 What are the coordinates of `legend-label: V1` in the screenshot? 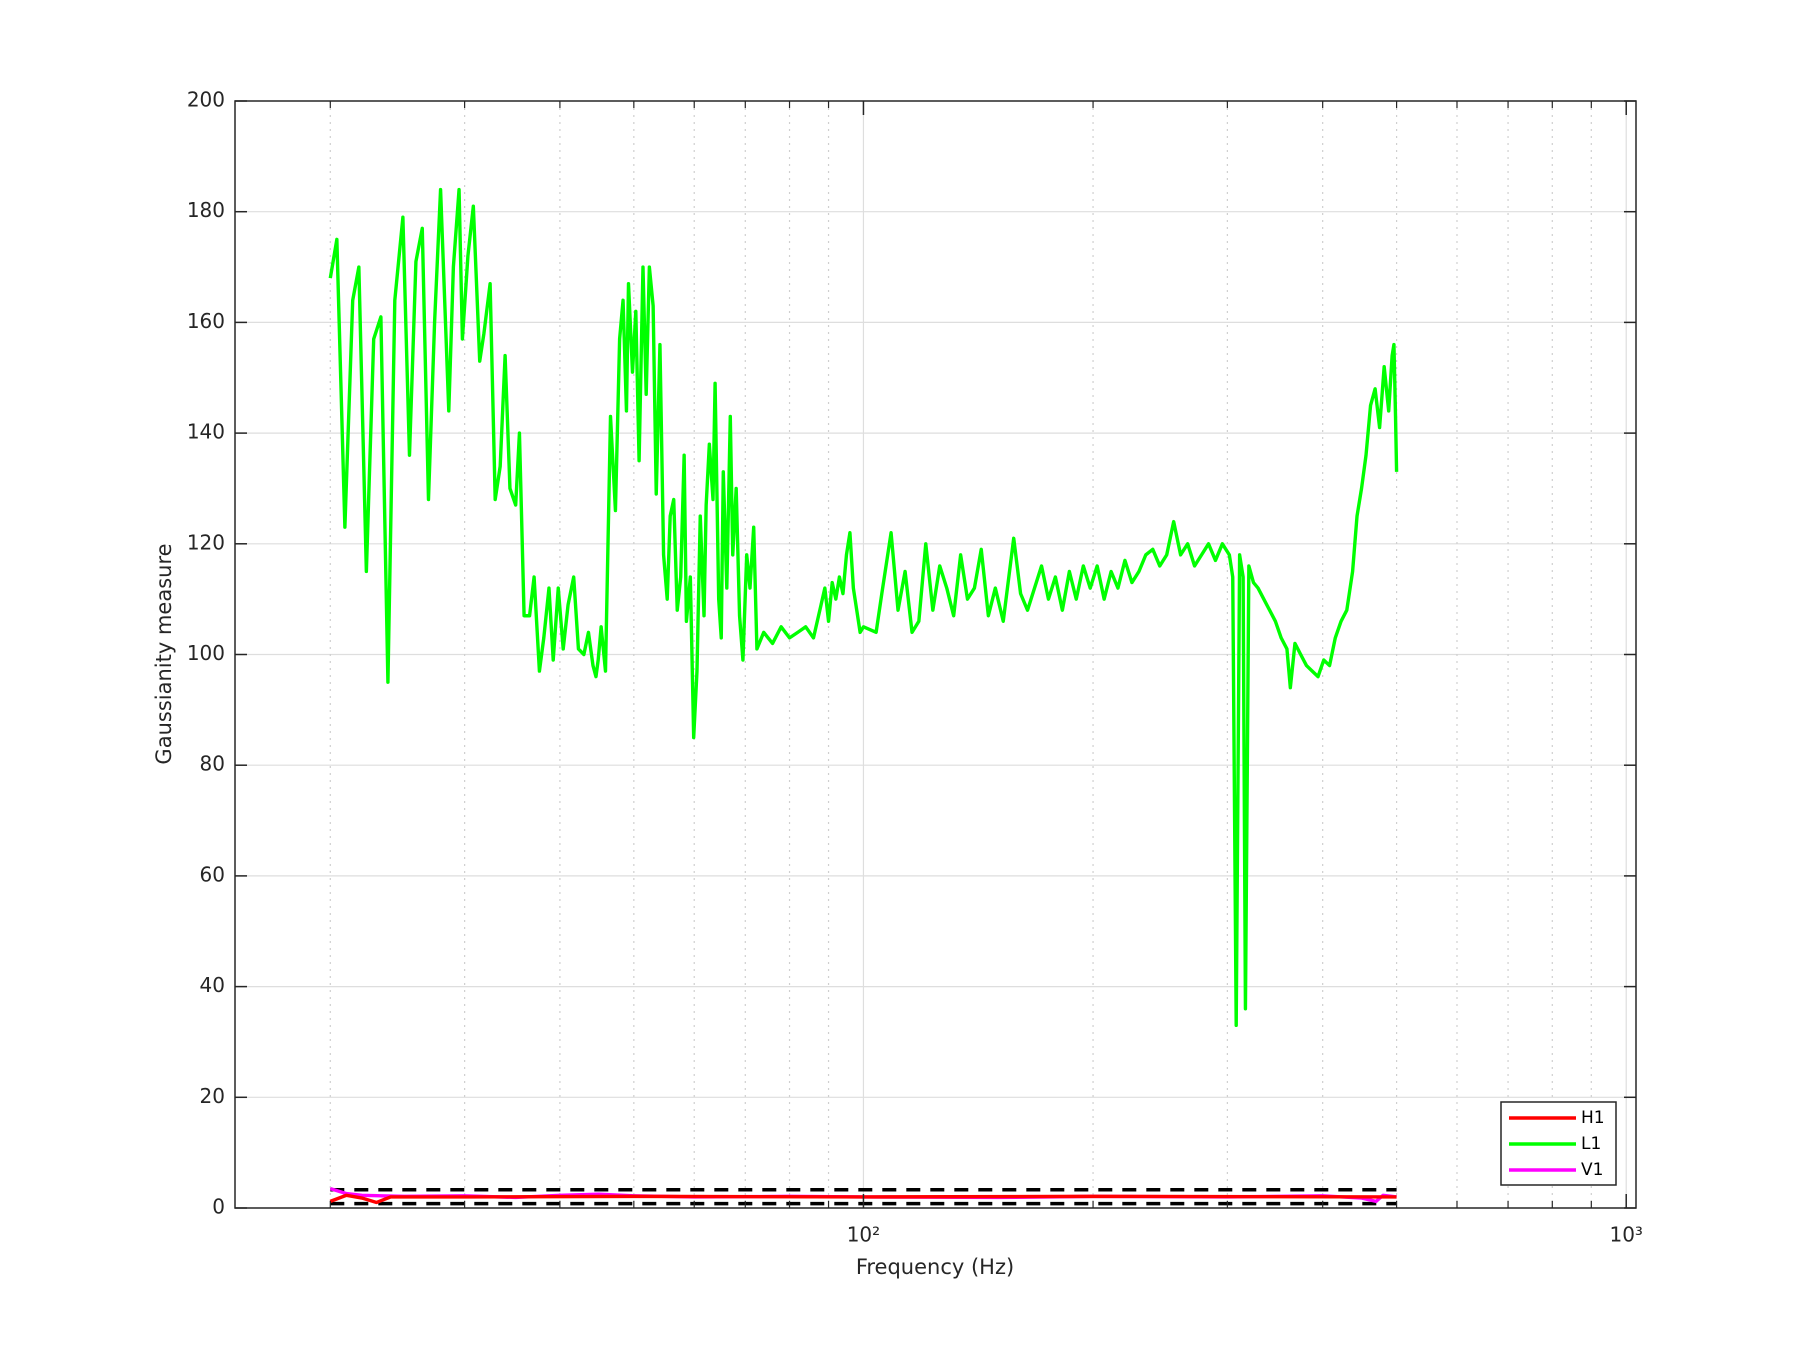 It's located at (1592, 1170).